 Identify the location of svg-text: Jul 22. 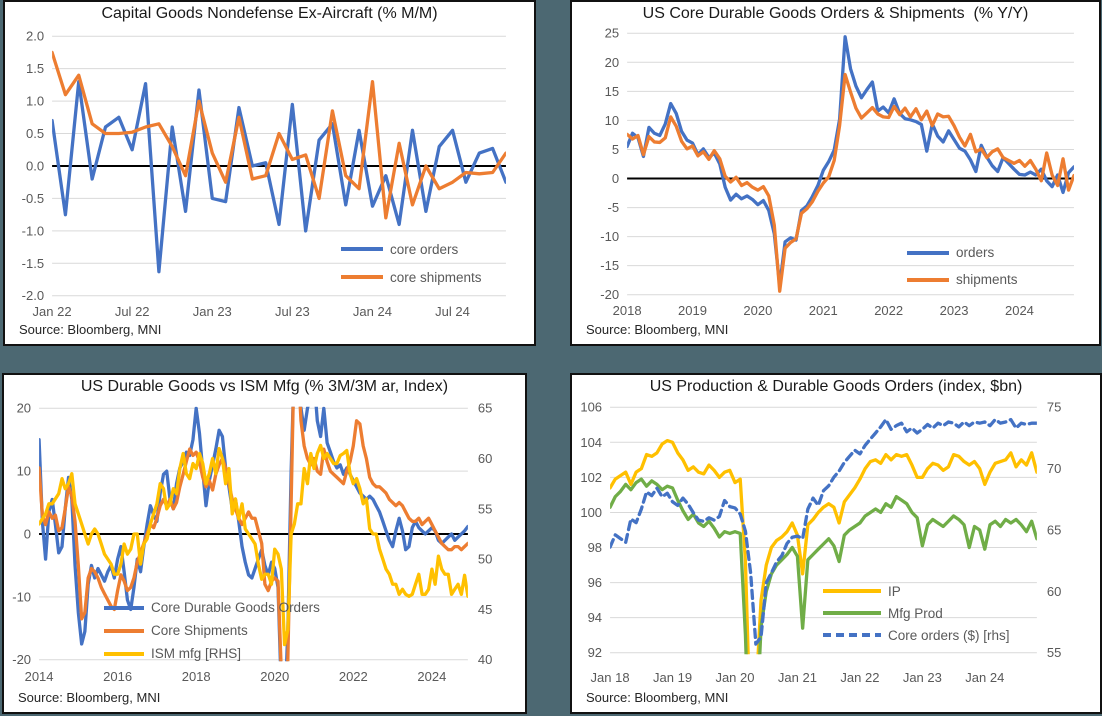
(132, 311).